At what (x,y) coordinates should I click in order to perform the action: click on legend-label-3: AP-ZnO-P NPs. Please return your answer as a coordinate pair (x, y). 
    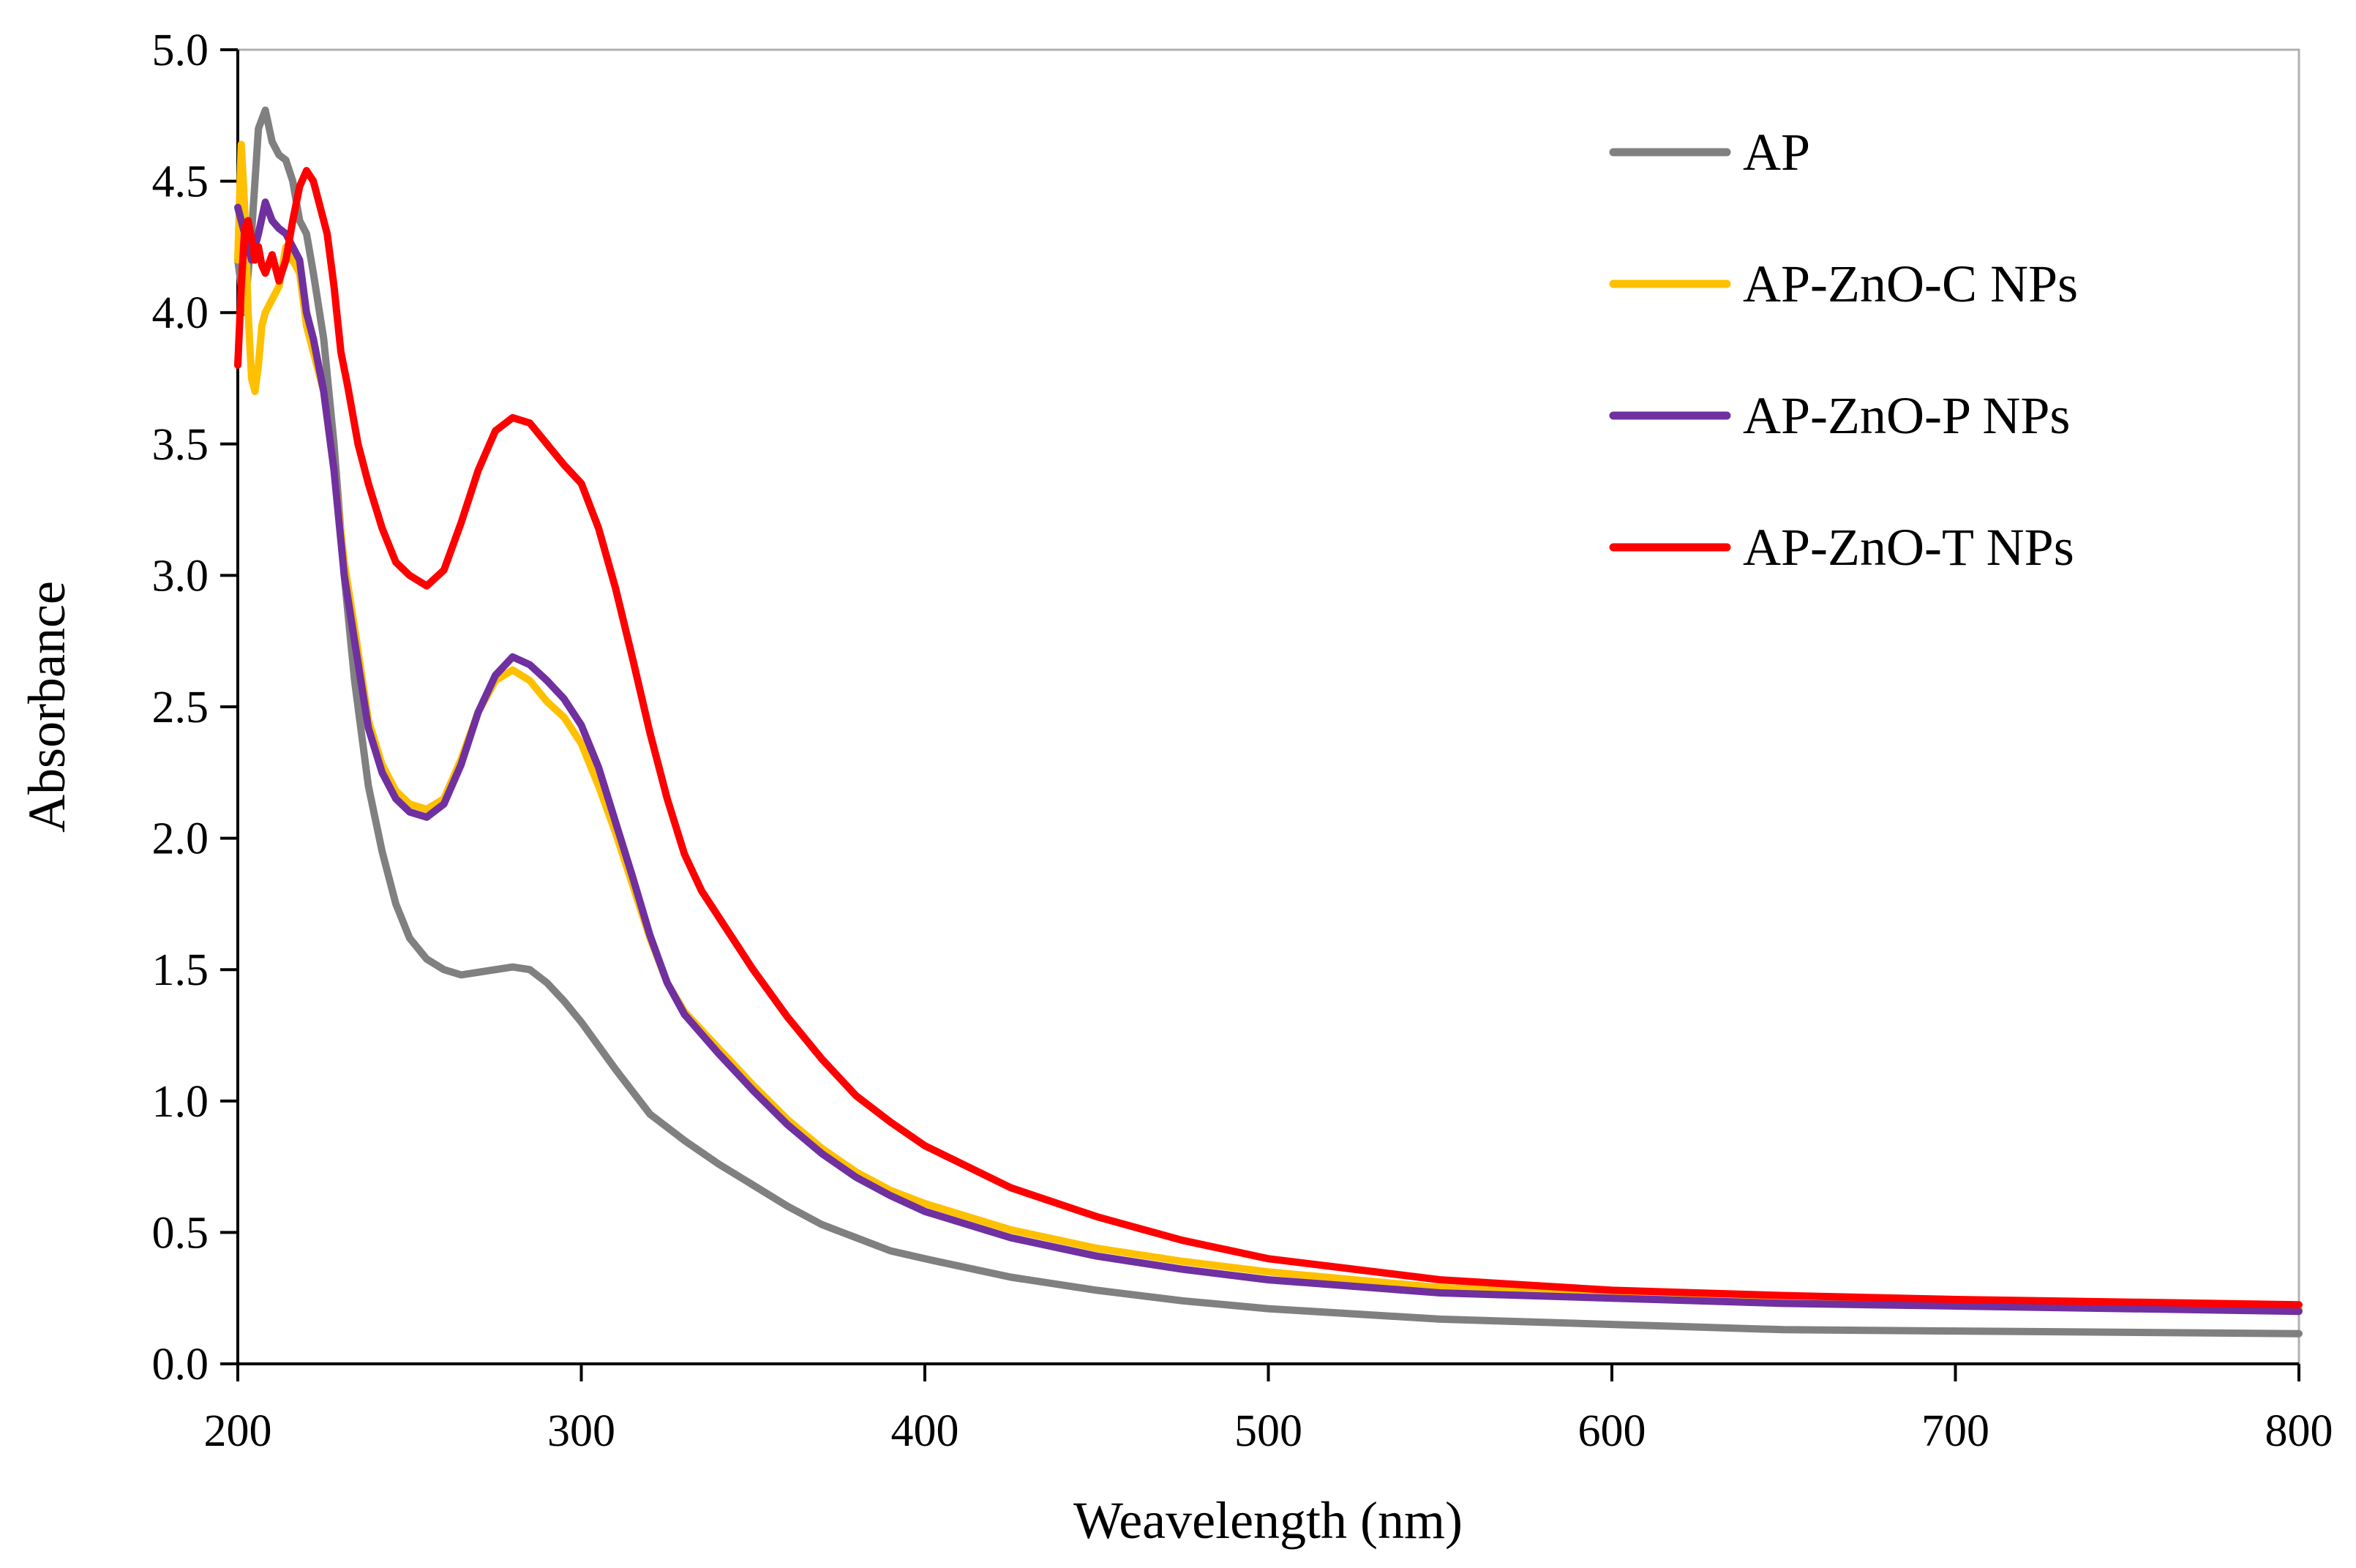
    Looking at the image, I should click on (1906, 416).